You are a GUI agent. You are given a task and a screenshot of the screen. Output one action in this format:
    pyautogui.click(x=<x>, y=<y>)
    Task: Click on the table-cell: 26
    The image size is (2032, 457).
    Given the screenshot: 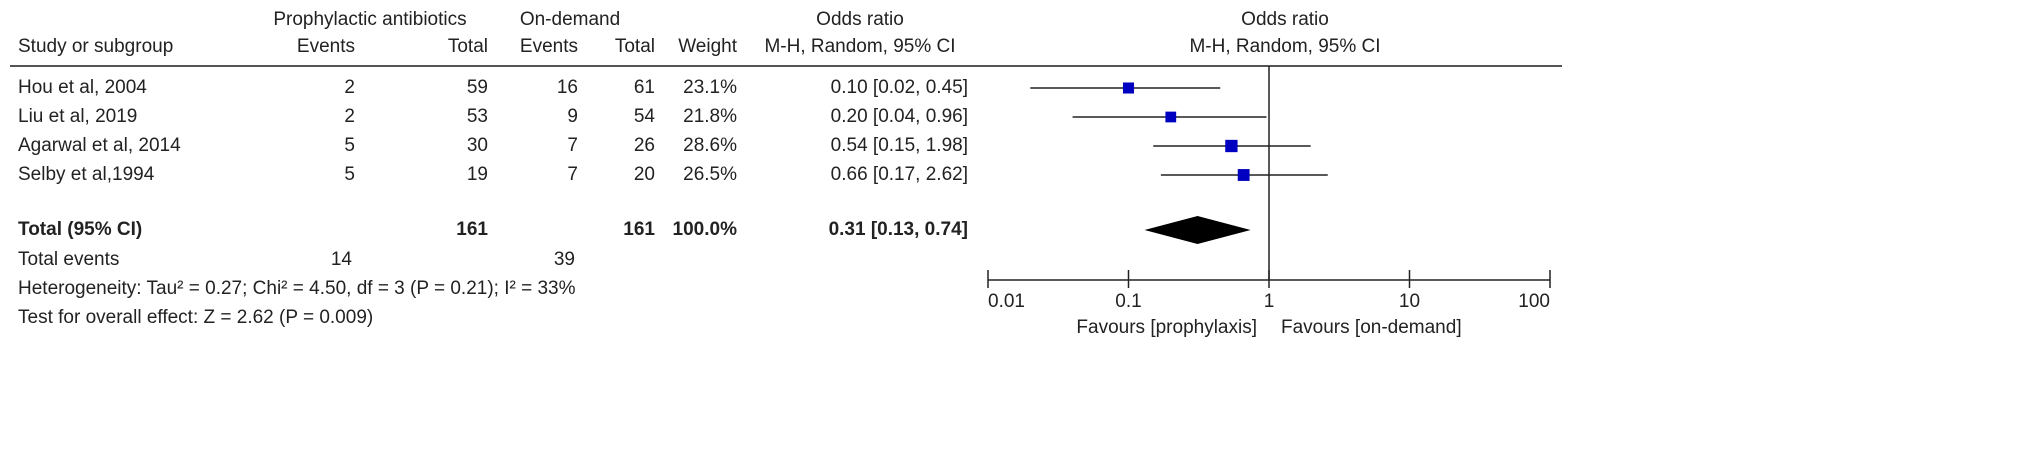 What is the action you would take?
    pyautogui.click(x=644, y=145)
    